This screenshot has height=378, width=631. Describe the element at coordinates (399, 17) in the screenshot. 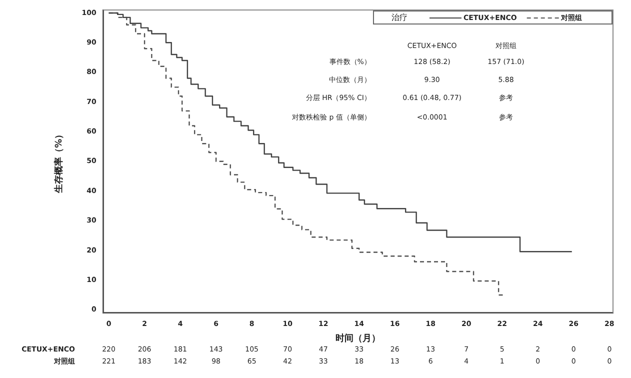

I see `legend-title: 治疗` at that location.